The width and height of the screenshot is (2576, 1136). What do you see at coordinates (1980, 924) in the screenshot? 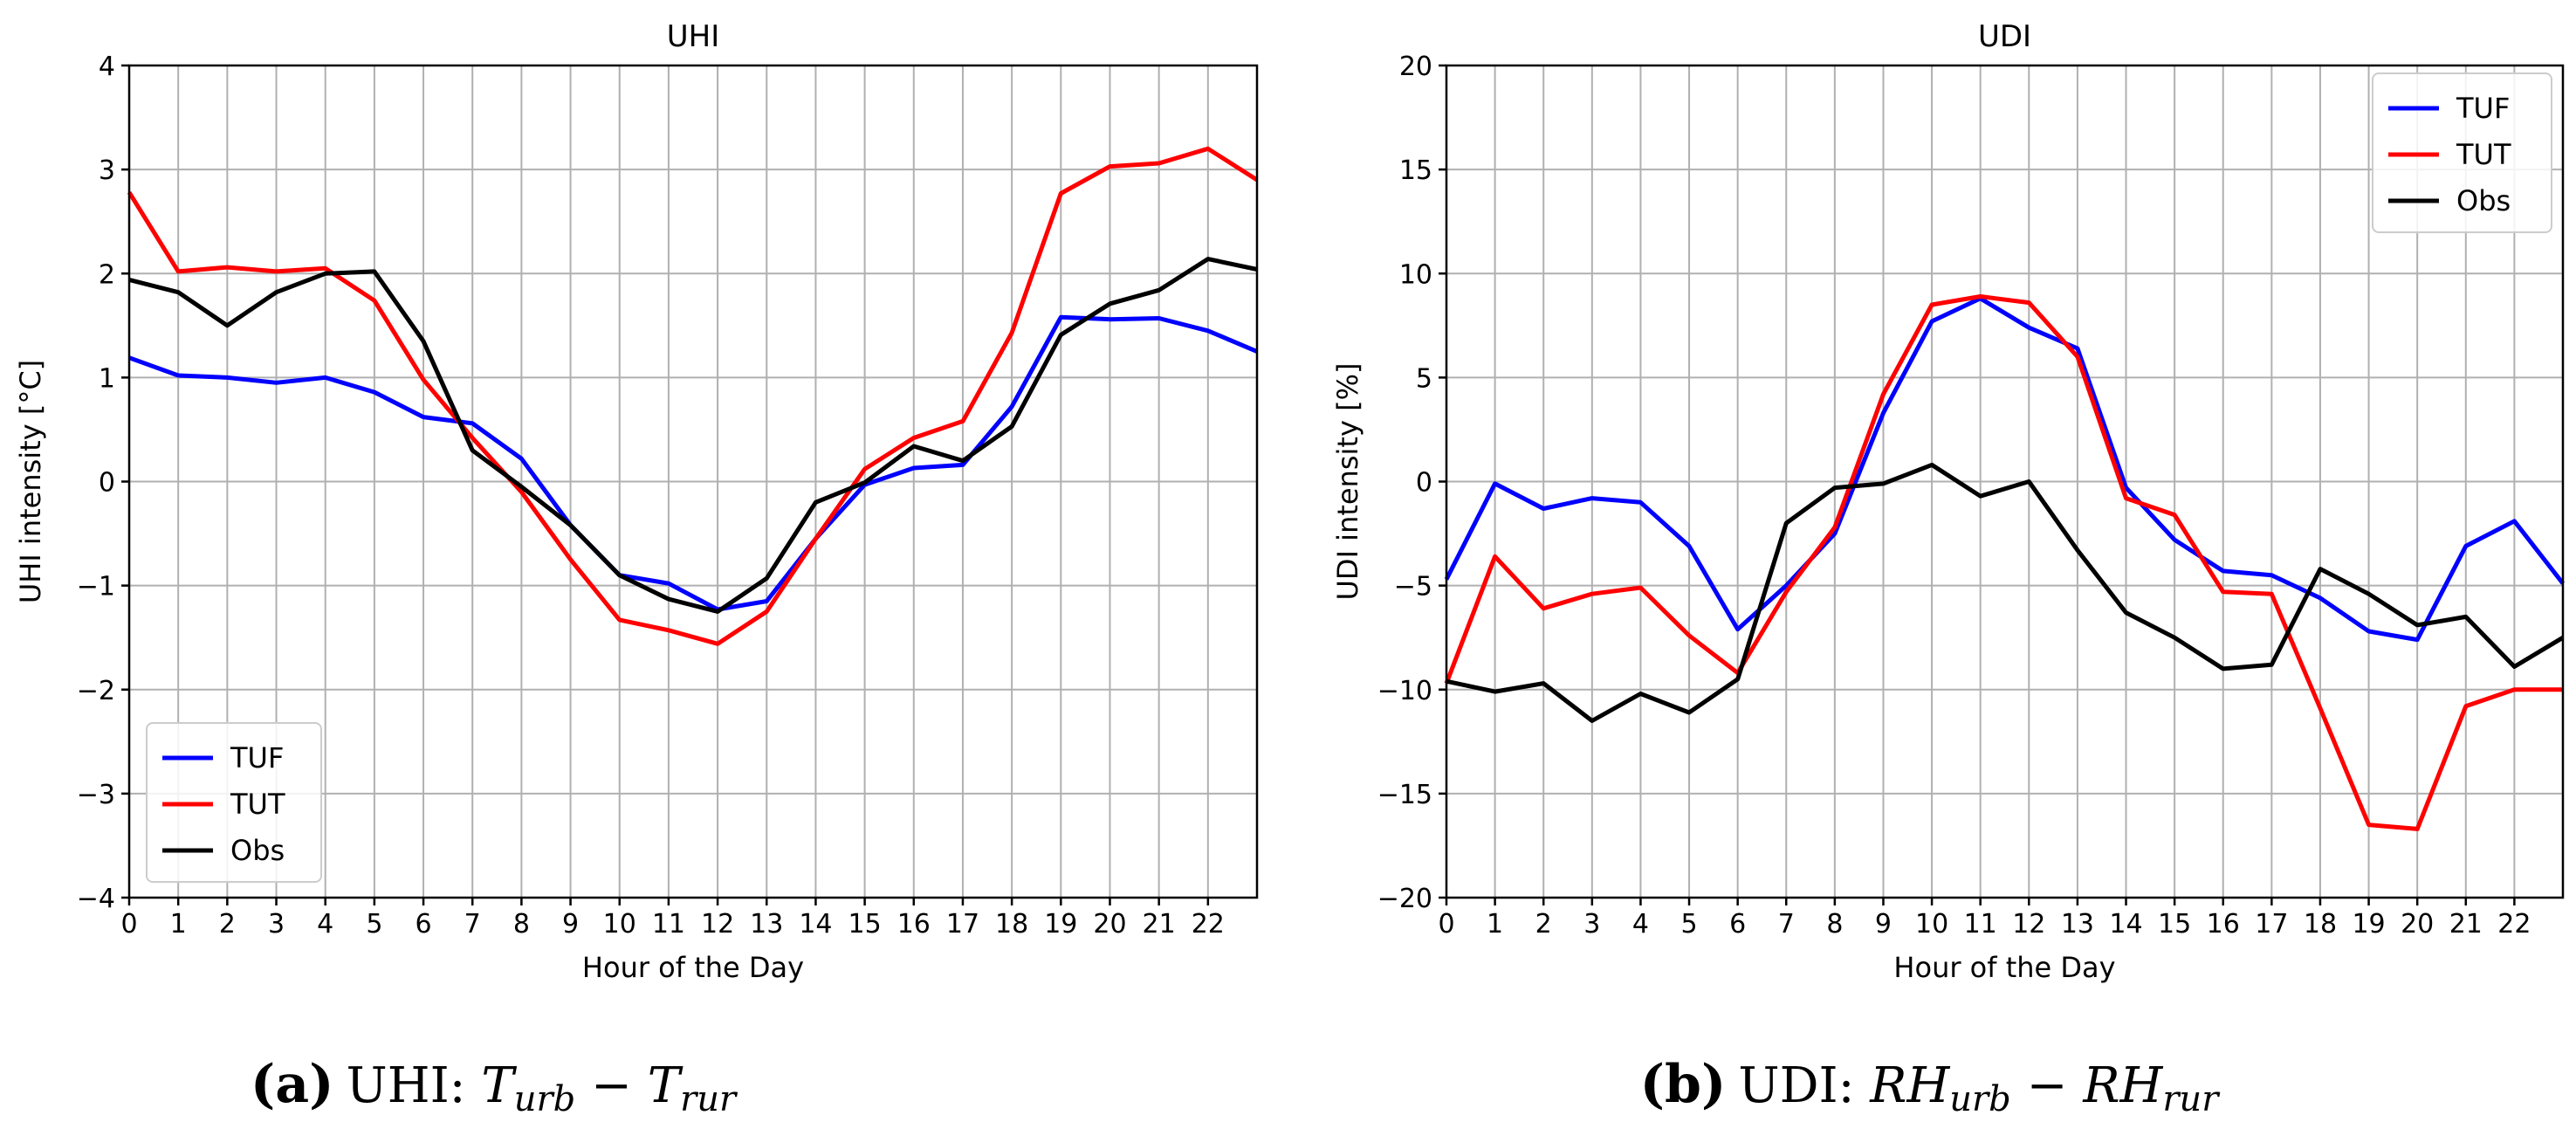
I see `udi-x-tick-label: 11` at bounding box center [1980, 924].